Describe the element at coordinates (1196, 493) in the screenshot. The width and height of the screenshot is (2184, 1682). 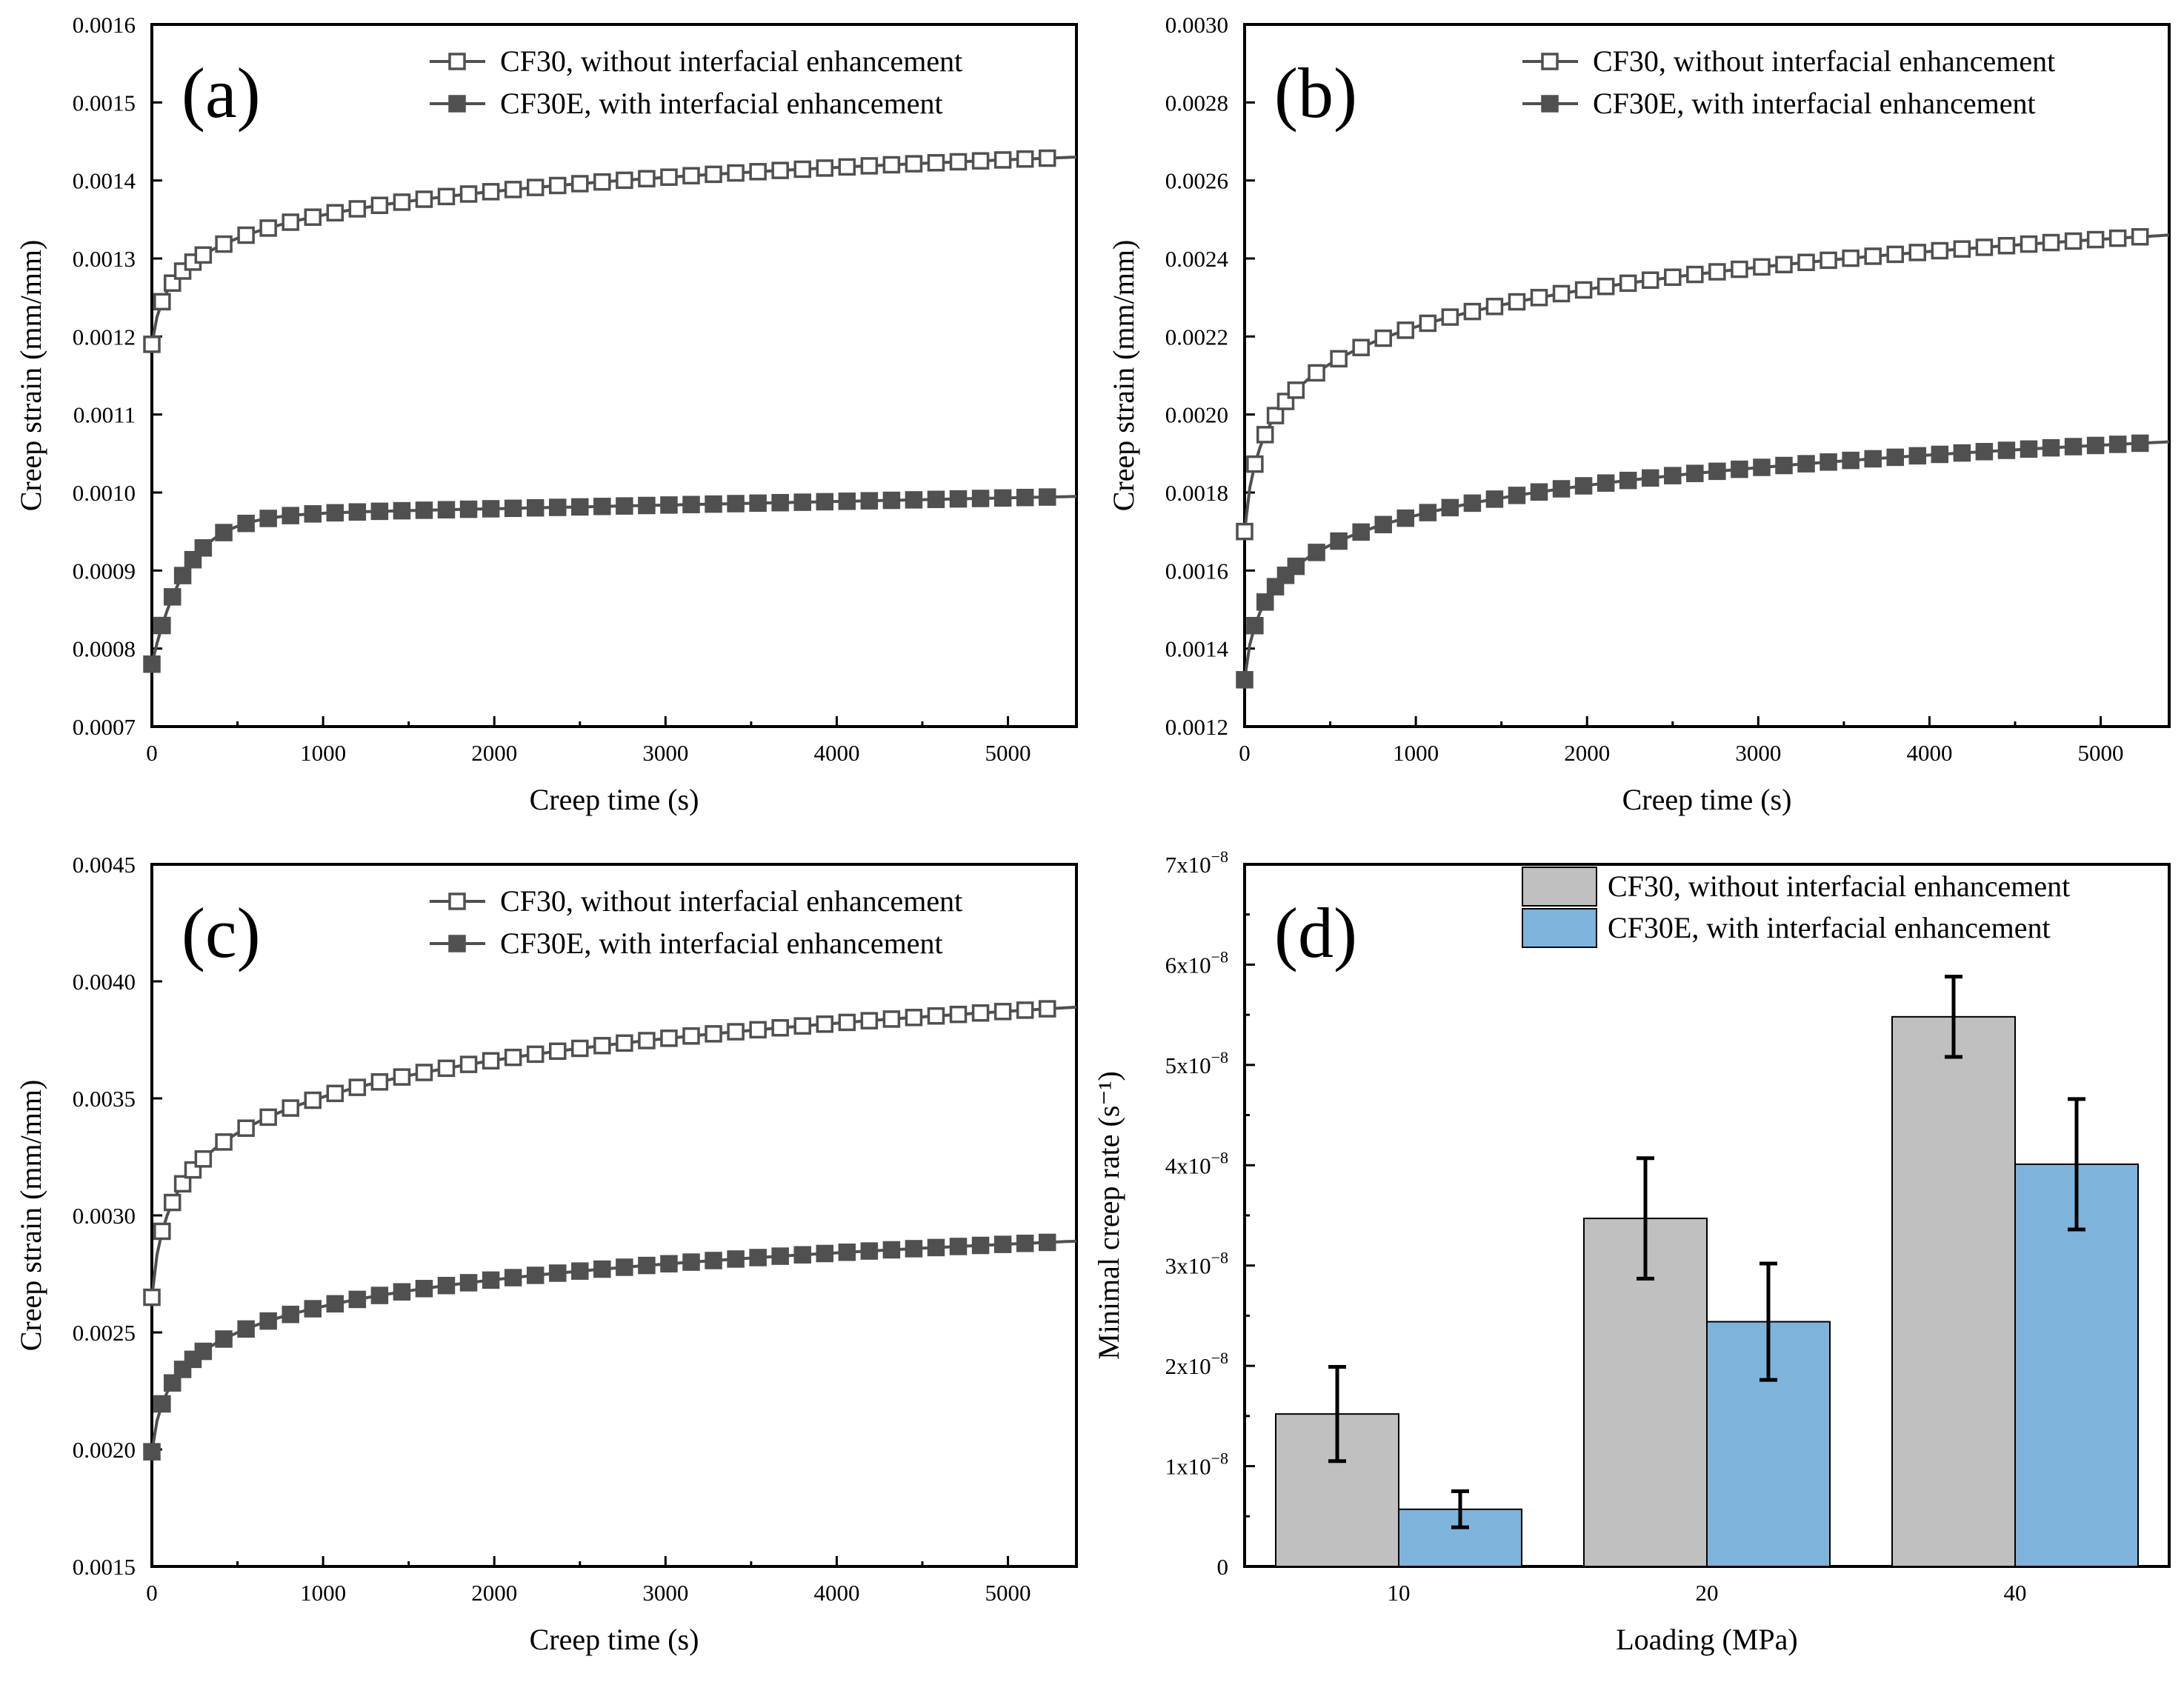
I see `y-tick-label: 0.0018` at that location.